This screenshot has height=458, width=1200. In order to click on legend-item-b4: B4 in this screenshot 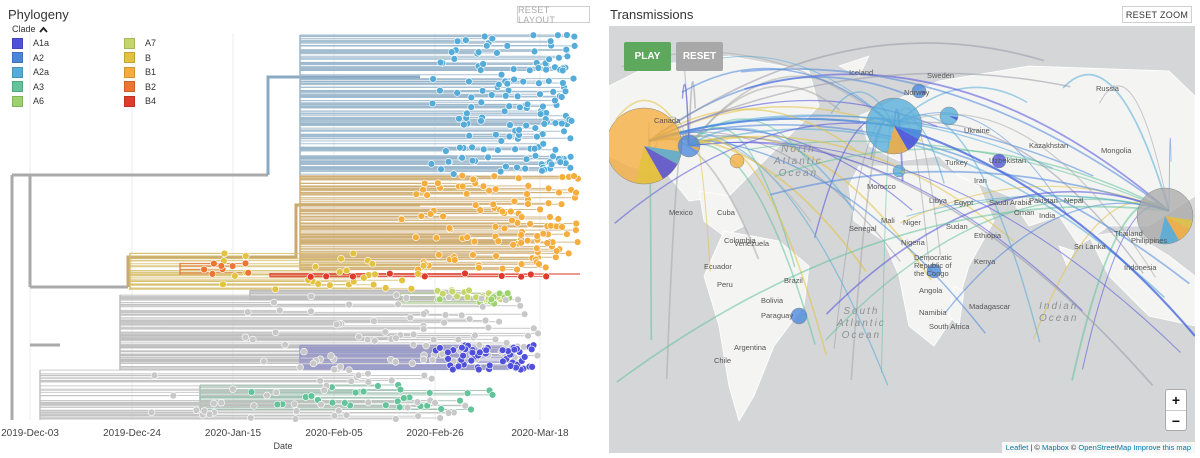, I will do `click(154, 101)`.